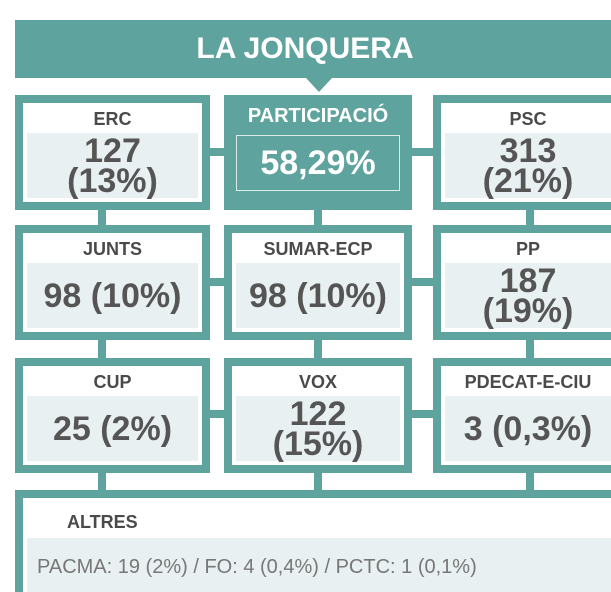 The image size is (611, 592). I want to click on party-result: 3 (0,3%), so click(528, 428).